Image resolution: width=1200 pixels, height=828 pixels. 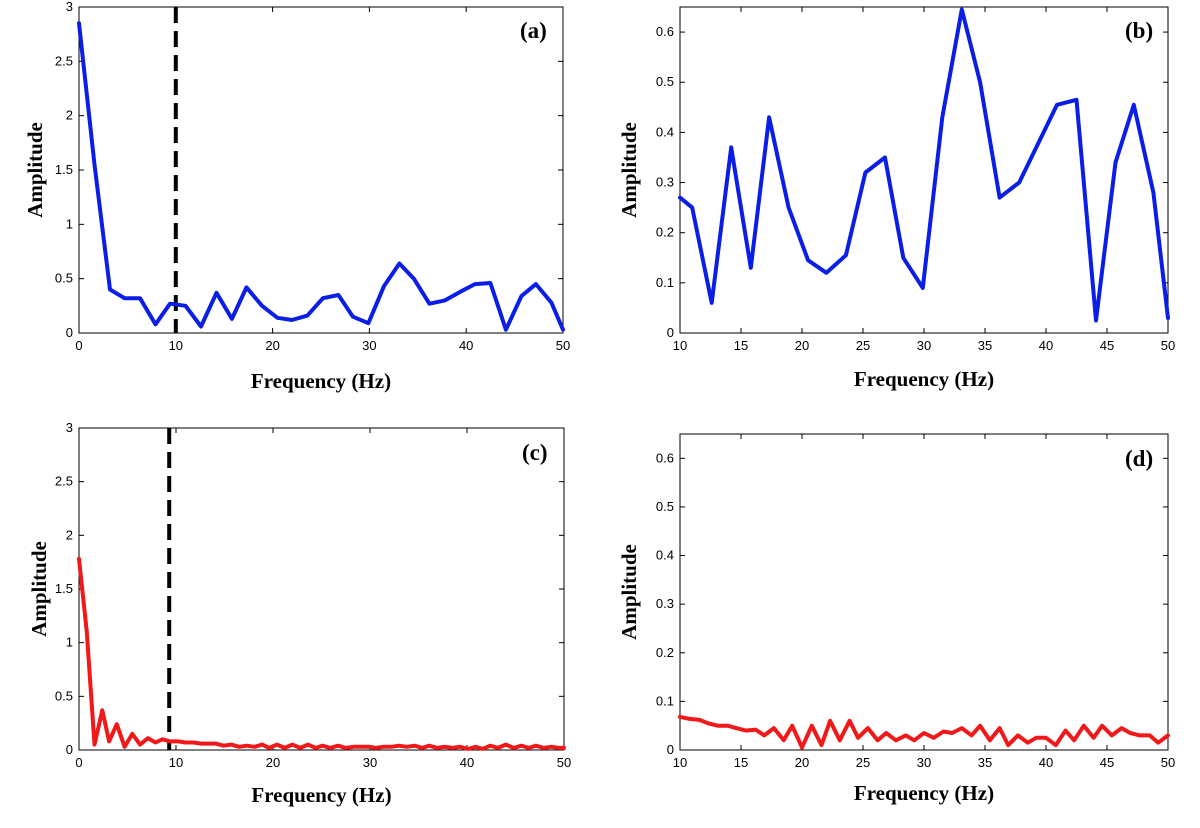 I want to click on panel-label: (c), so click(x=535, y=452).